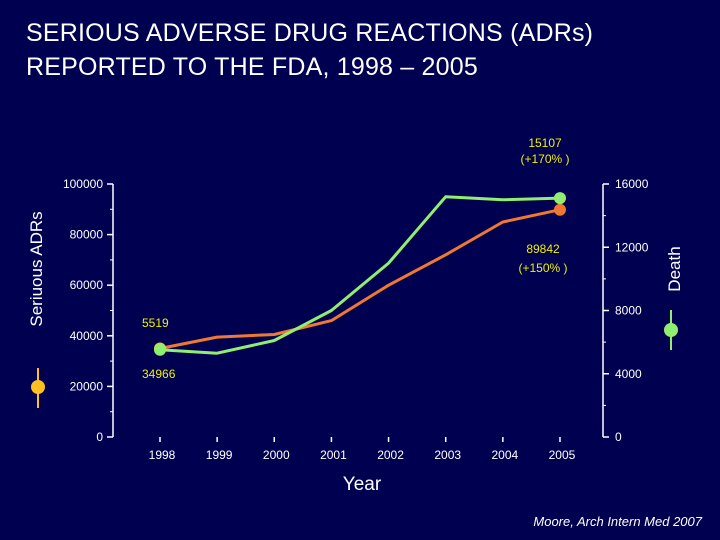 The image size is (720, 540). I want to click on death-start-point, so click(160, 349).